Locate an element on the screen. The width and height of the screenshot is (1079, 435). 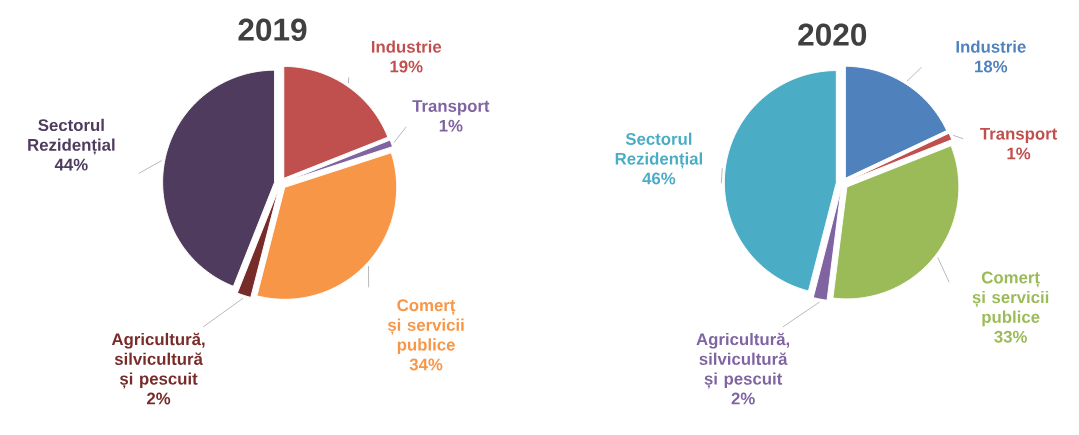
data-label: 19% is located at coordinates (406, 66).